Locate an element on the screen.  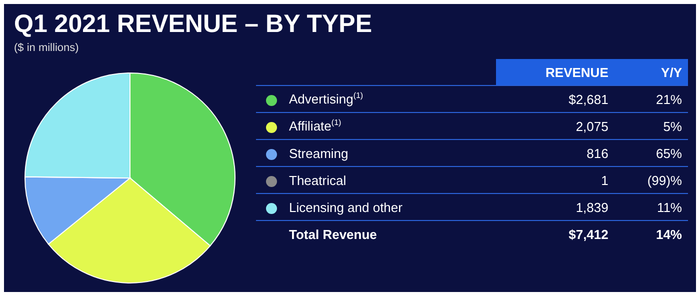
data-label: 1 is located at coordinates (555, 180).